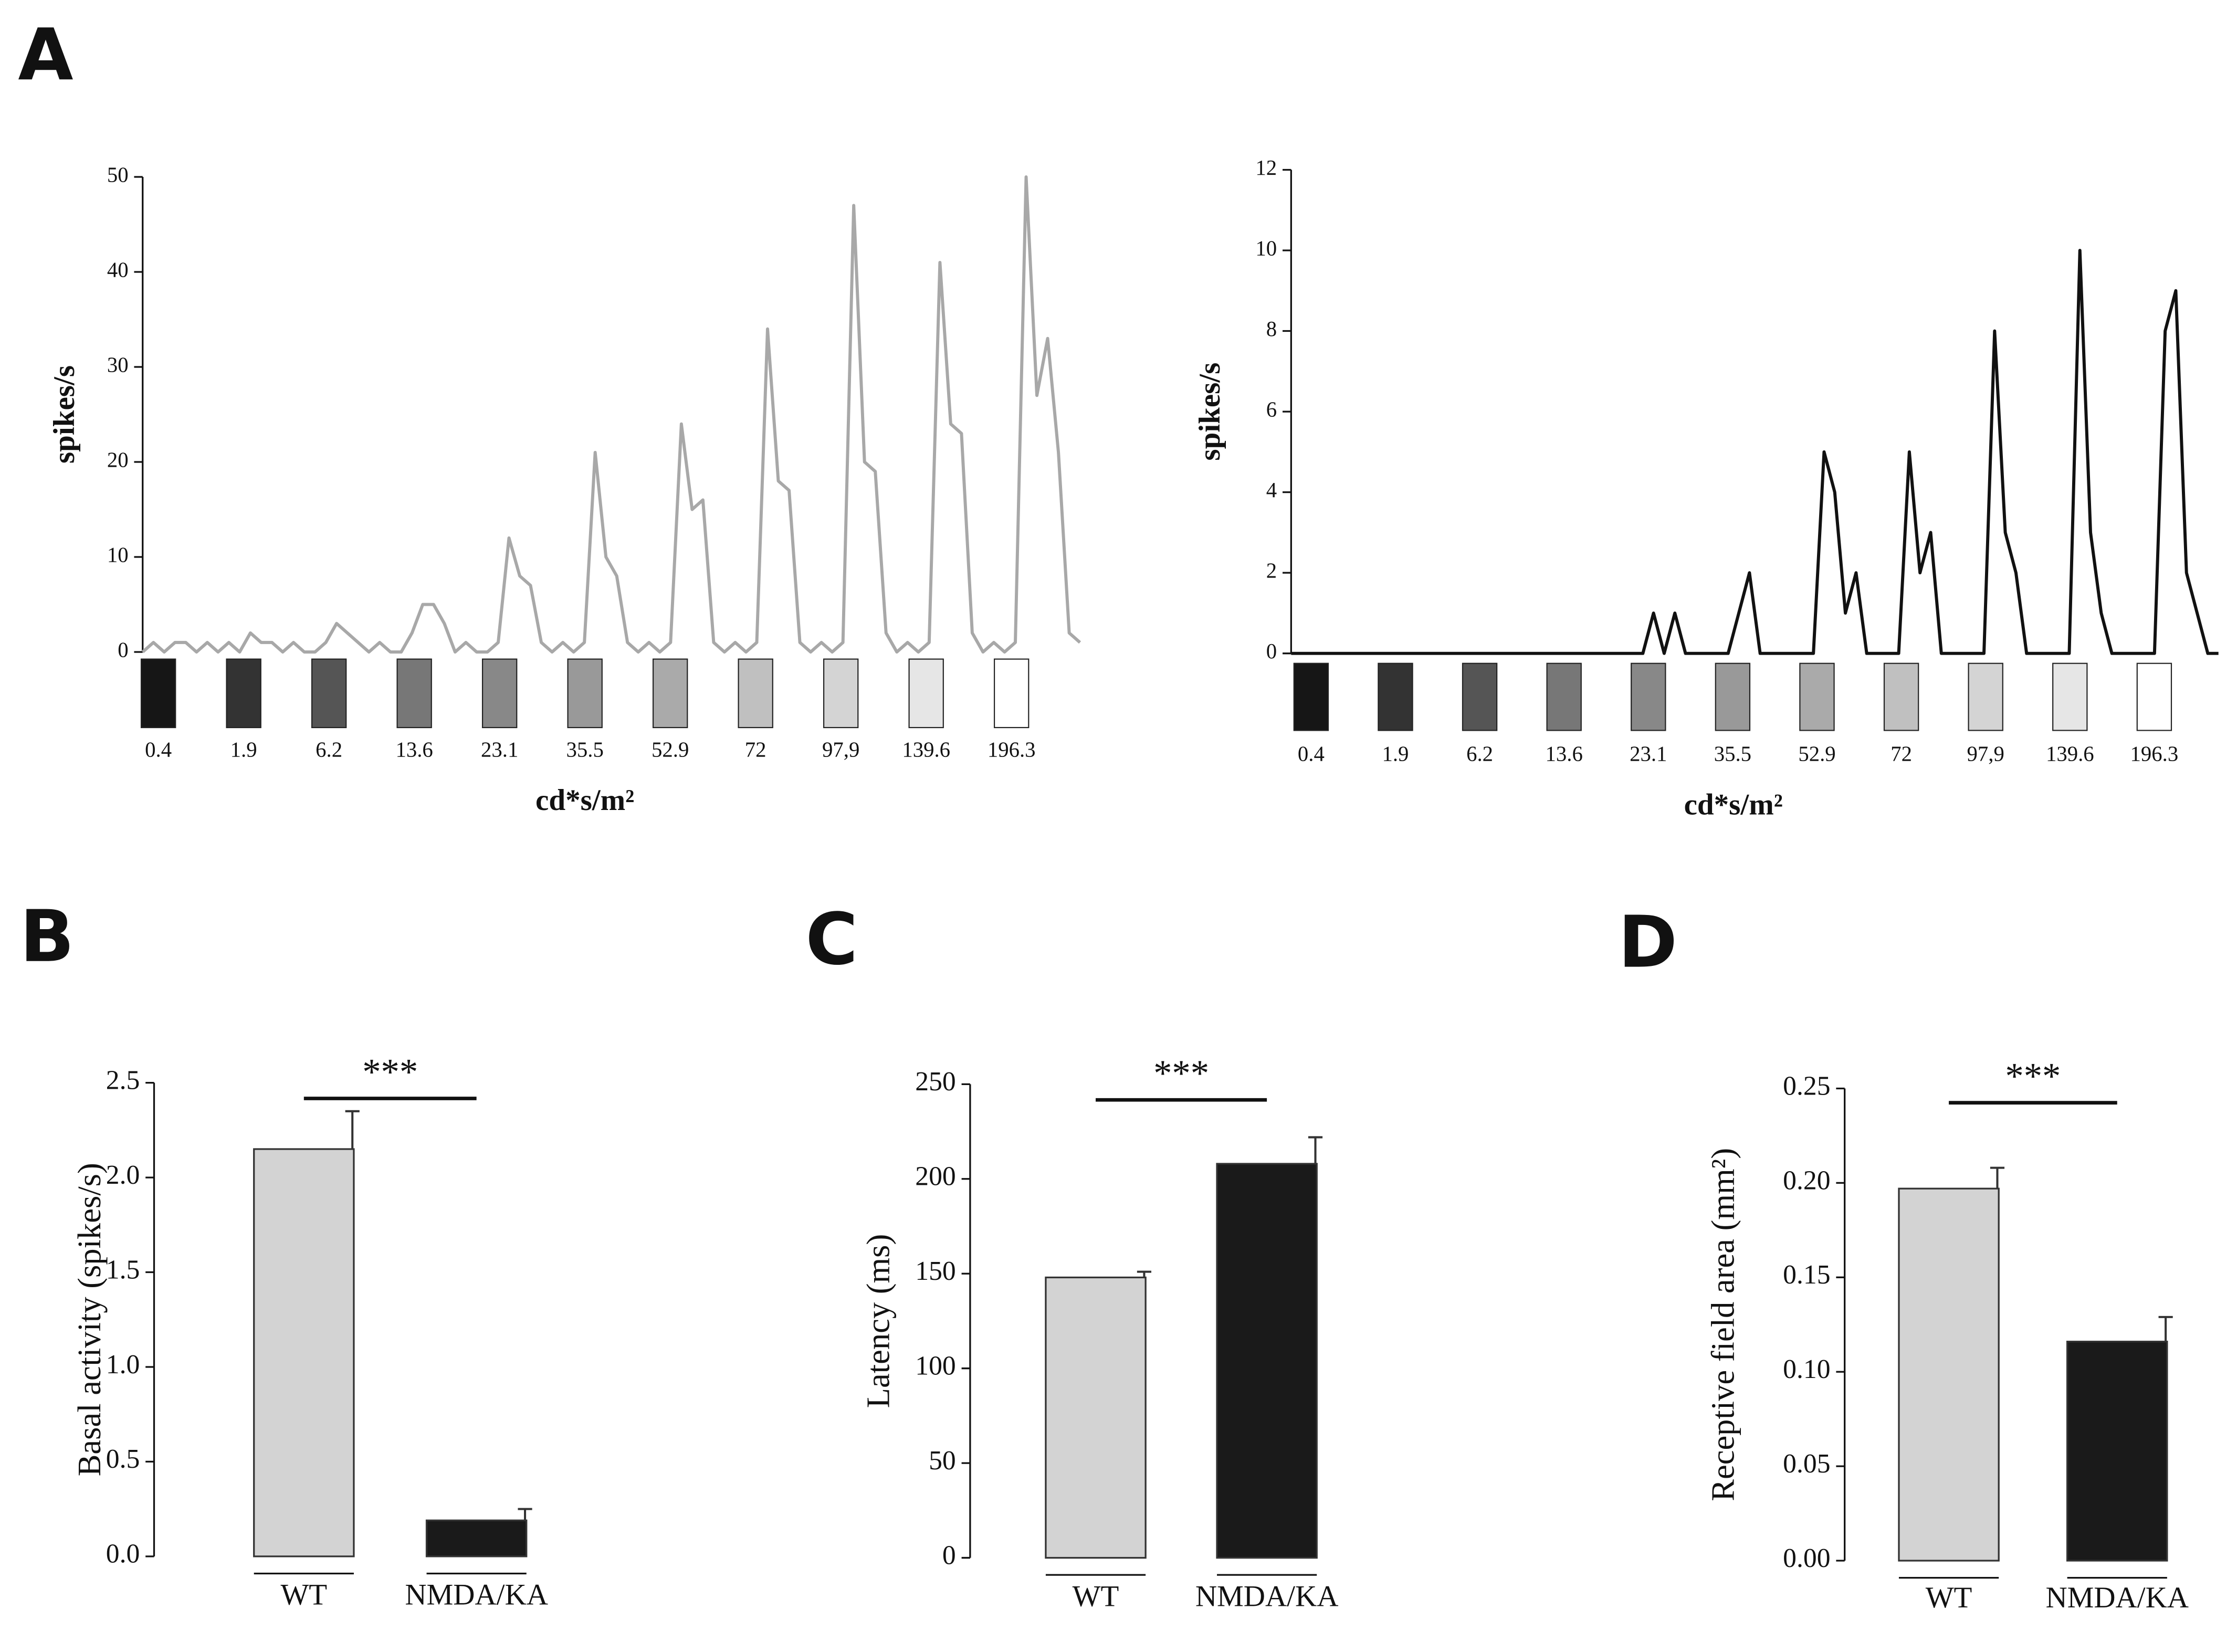 The height and width of the screenshot is (1652, 2237). What do you see at coordinates (47, 937) in the screenshot?
I see `panel-label: B` at bounding box center [47, 937].